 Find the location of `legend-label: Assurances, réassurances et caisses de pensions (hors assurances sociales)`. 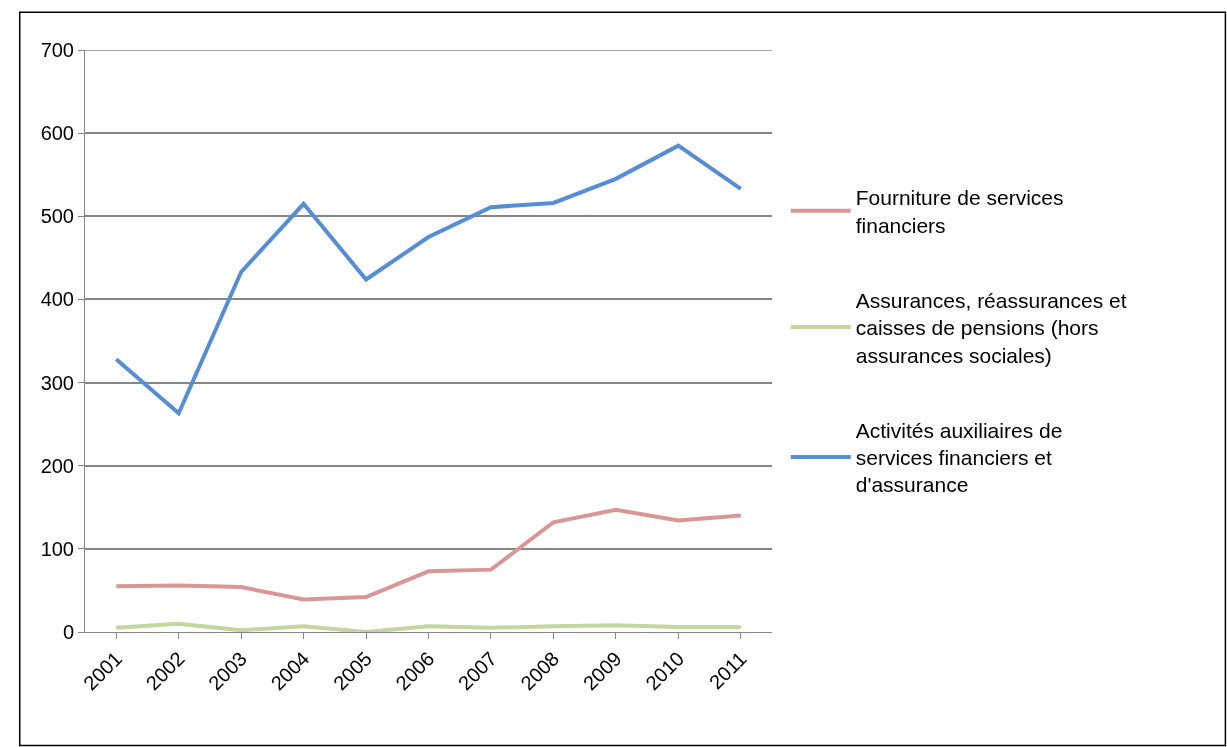

legend-label: Assurances, réassurances et caisses de pensions (hors assurances sociales) is located at coordinates (991, 327).